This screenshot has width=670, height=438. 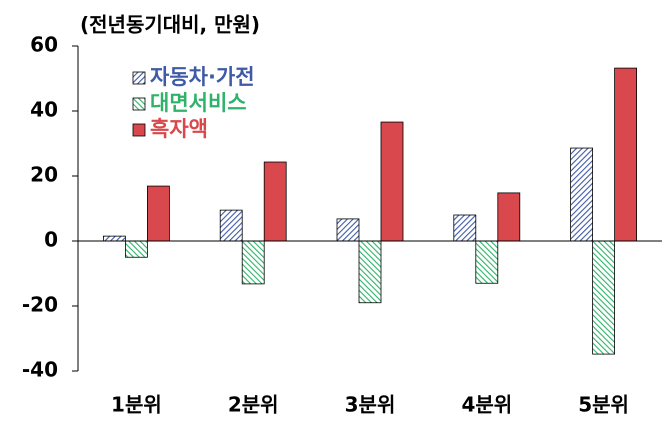 What do you see at coordinates (486, 405) in the screenshot?
I see `x-tick-label: 4분위` at bounding box center [486, 405].